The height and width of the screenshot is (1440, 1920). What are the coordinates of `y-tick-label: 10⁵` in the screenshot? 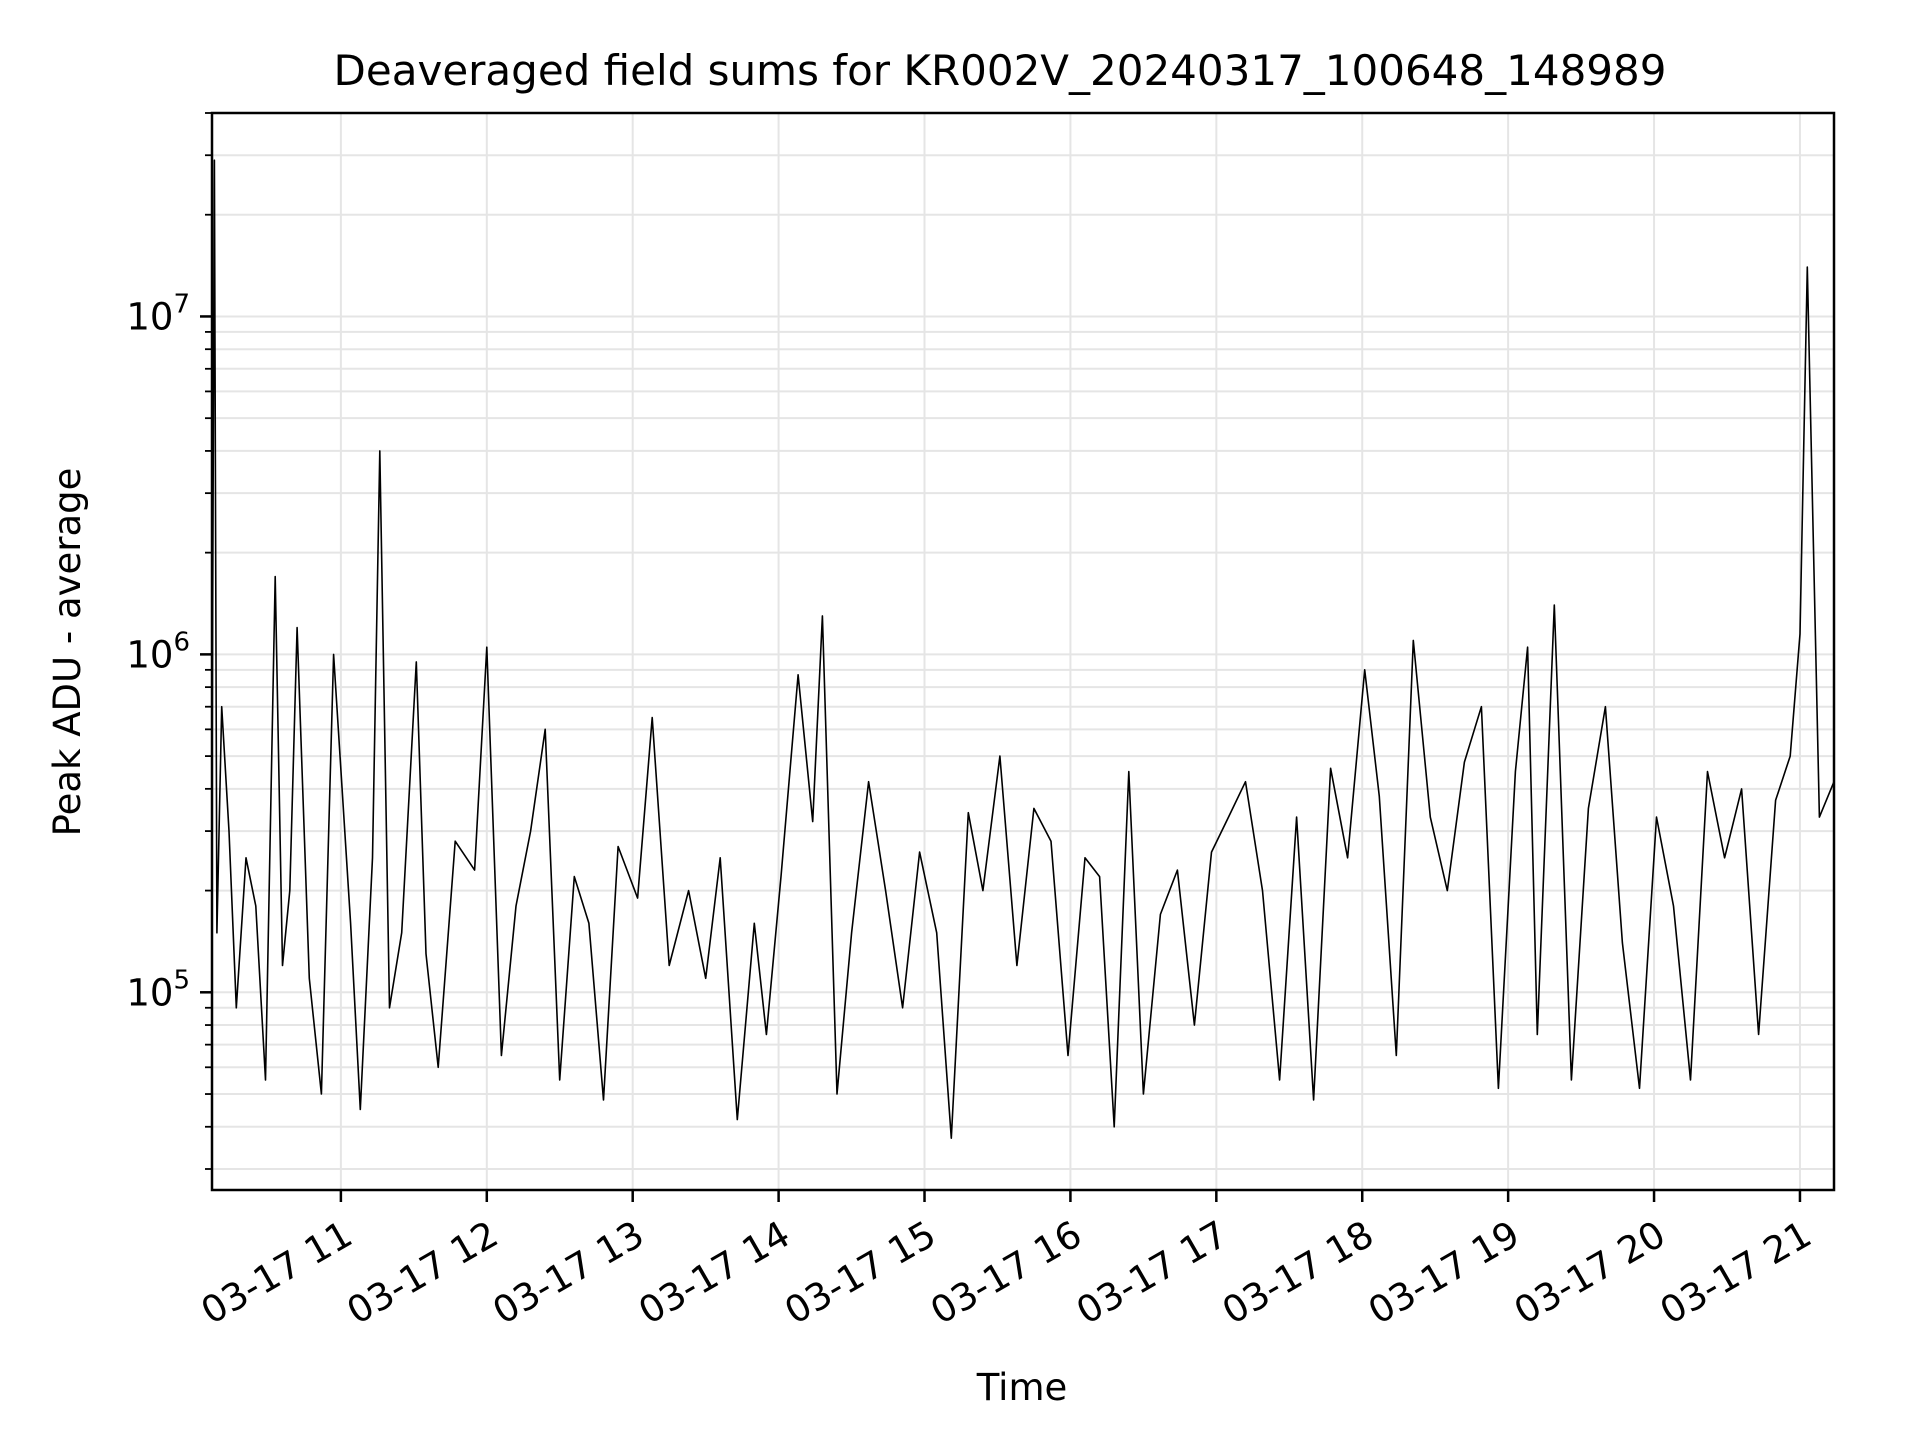 It's located at (158, 989).